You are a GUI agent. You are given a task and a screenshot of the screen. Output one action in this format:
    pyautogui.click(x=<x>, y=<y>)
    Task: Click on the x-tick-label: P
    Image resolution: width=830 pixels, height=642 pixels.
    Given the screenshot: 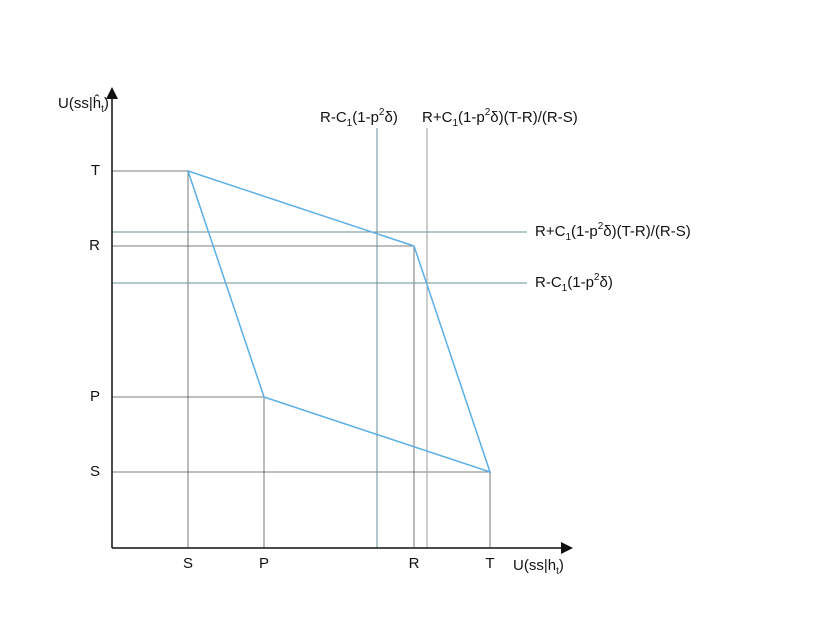 What is the action you would take?
    pyautogui.click(x=264, y=563)
    